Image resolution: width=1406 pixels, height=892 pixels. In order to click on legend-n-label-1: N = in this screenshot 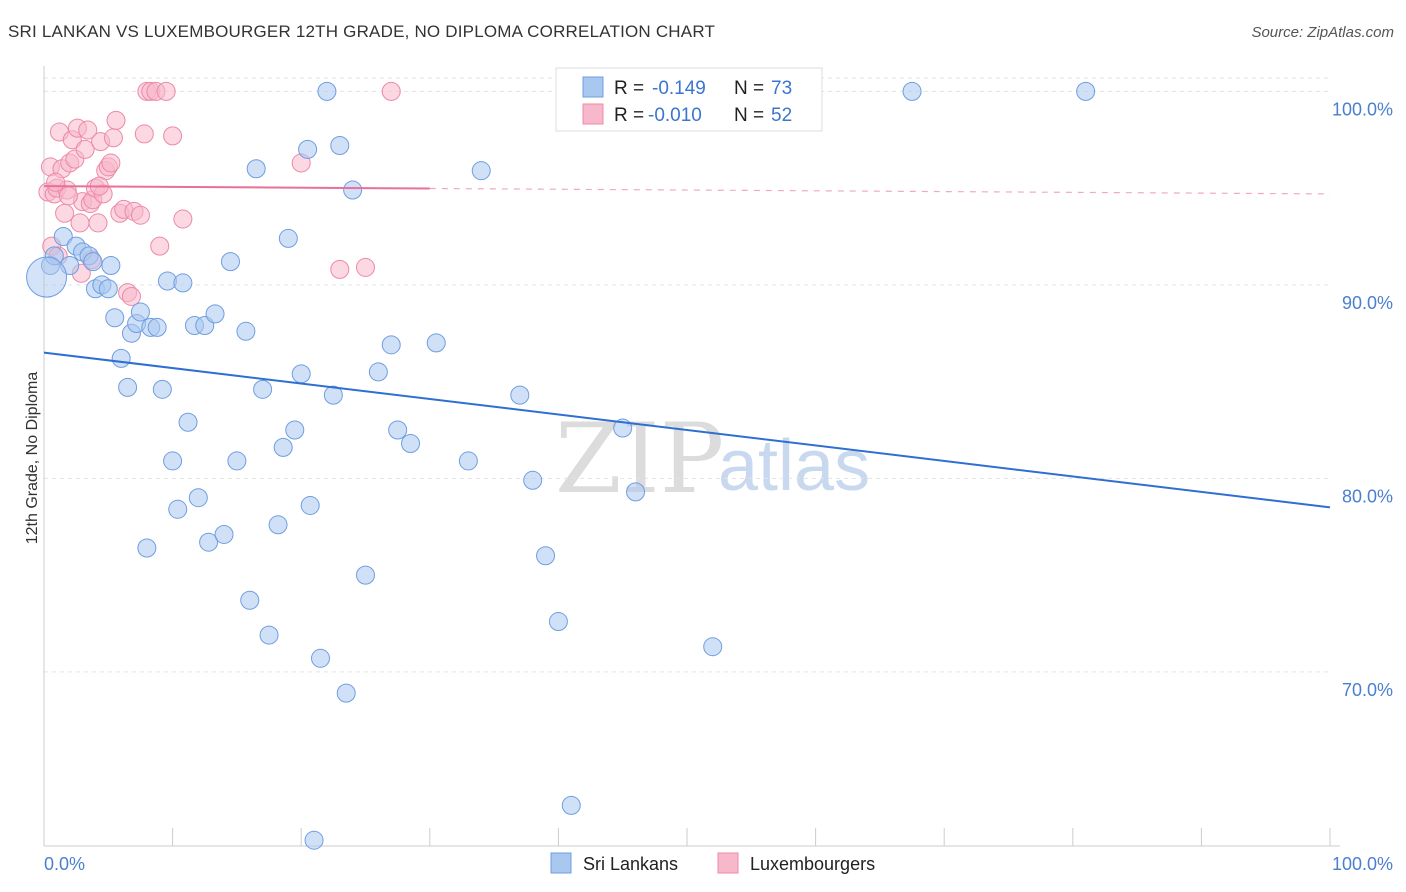, I will do `click(749, 88)`.